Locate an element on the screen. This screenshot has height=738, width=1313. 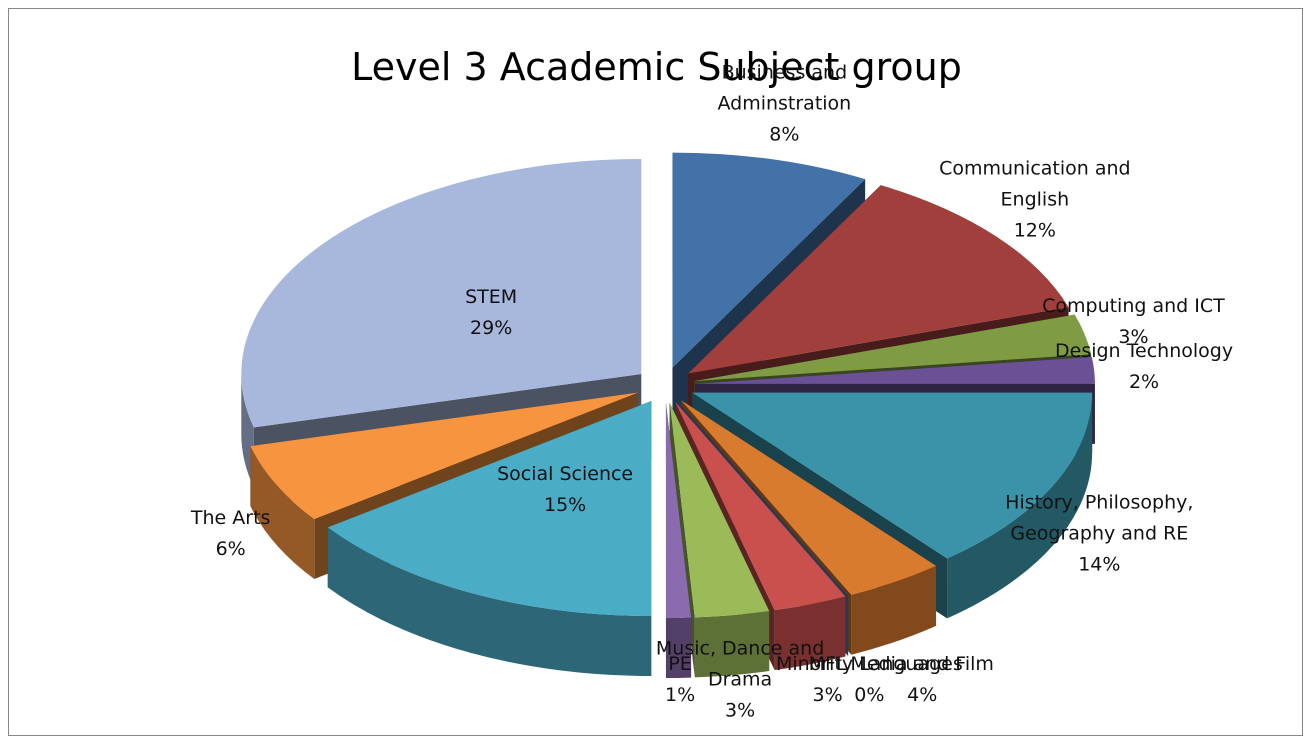
slice-label: Minority Languages 0% is located at coordinates (869, 680).